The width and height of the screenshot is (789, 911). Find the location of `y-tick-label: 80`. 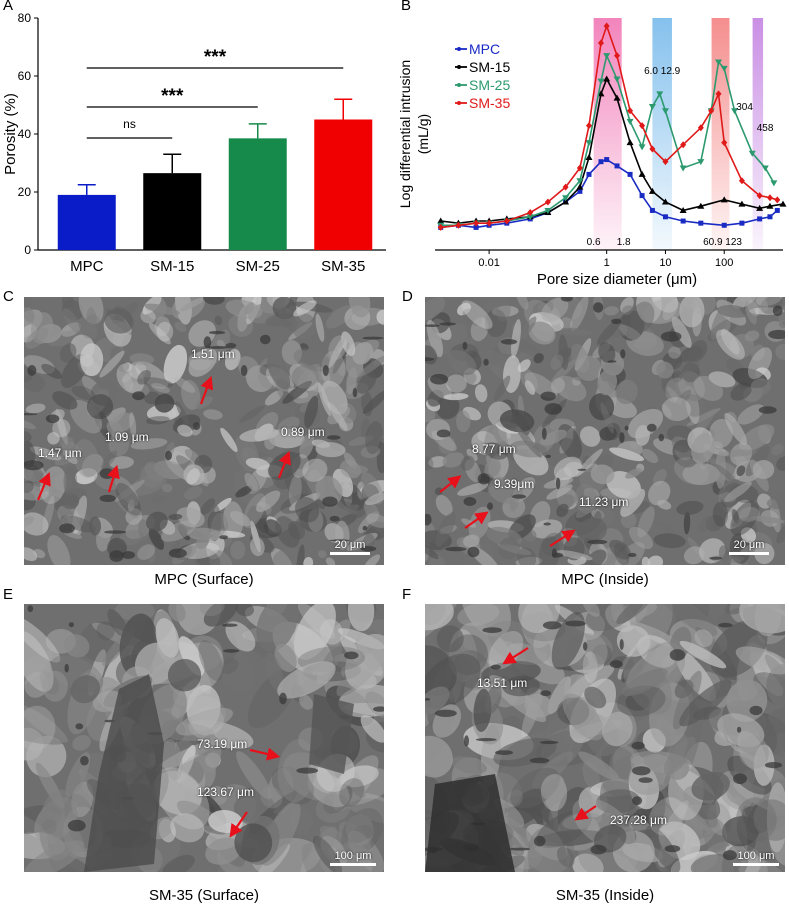

y-tick-label: 80 is located at coordinates (25, 18).